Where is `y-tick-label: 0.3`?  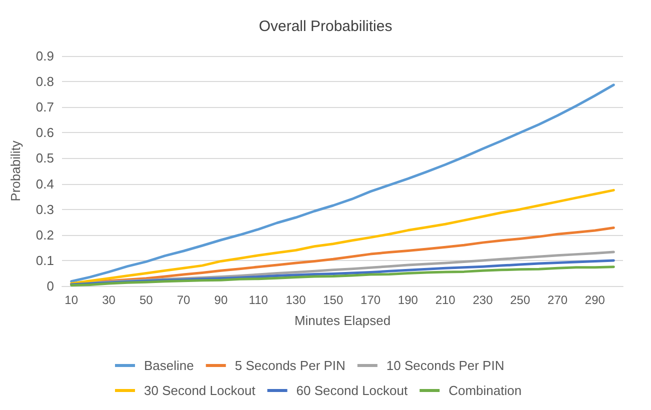
y-tick-label: 0.3 is located at coordinates (45, 209).